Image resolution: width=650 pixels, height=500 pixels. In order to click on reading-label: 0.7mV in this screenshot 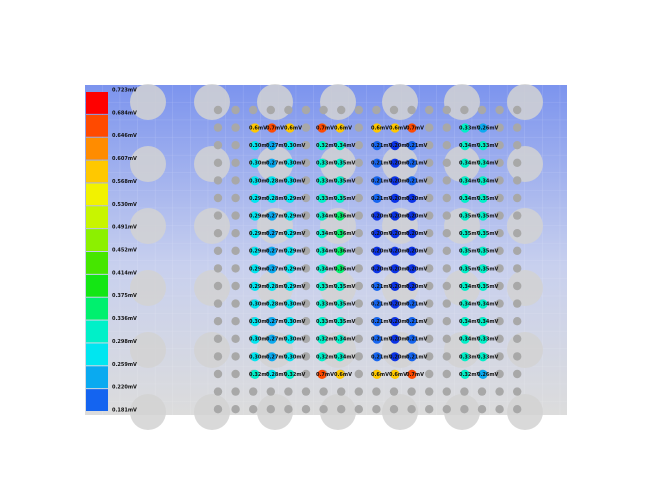, I will do `click(325, 375)`.